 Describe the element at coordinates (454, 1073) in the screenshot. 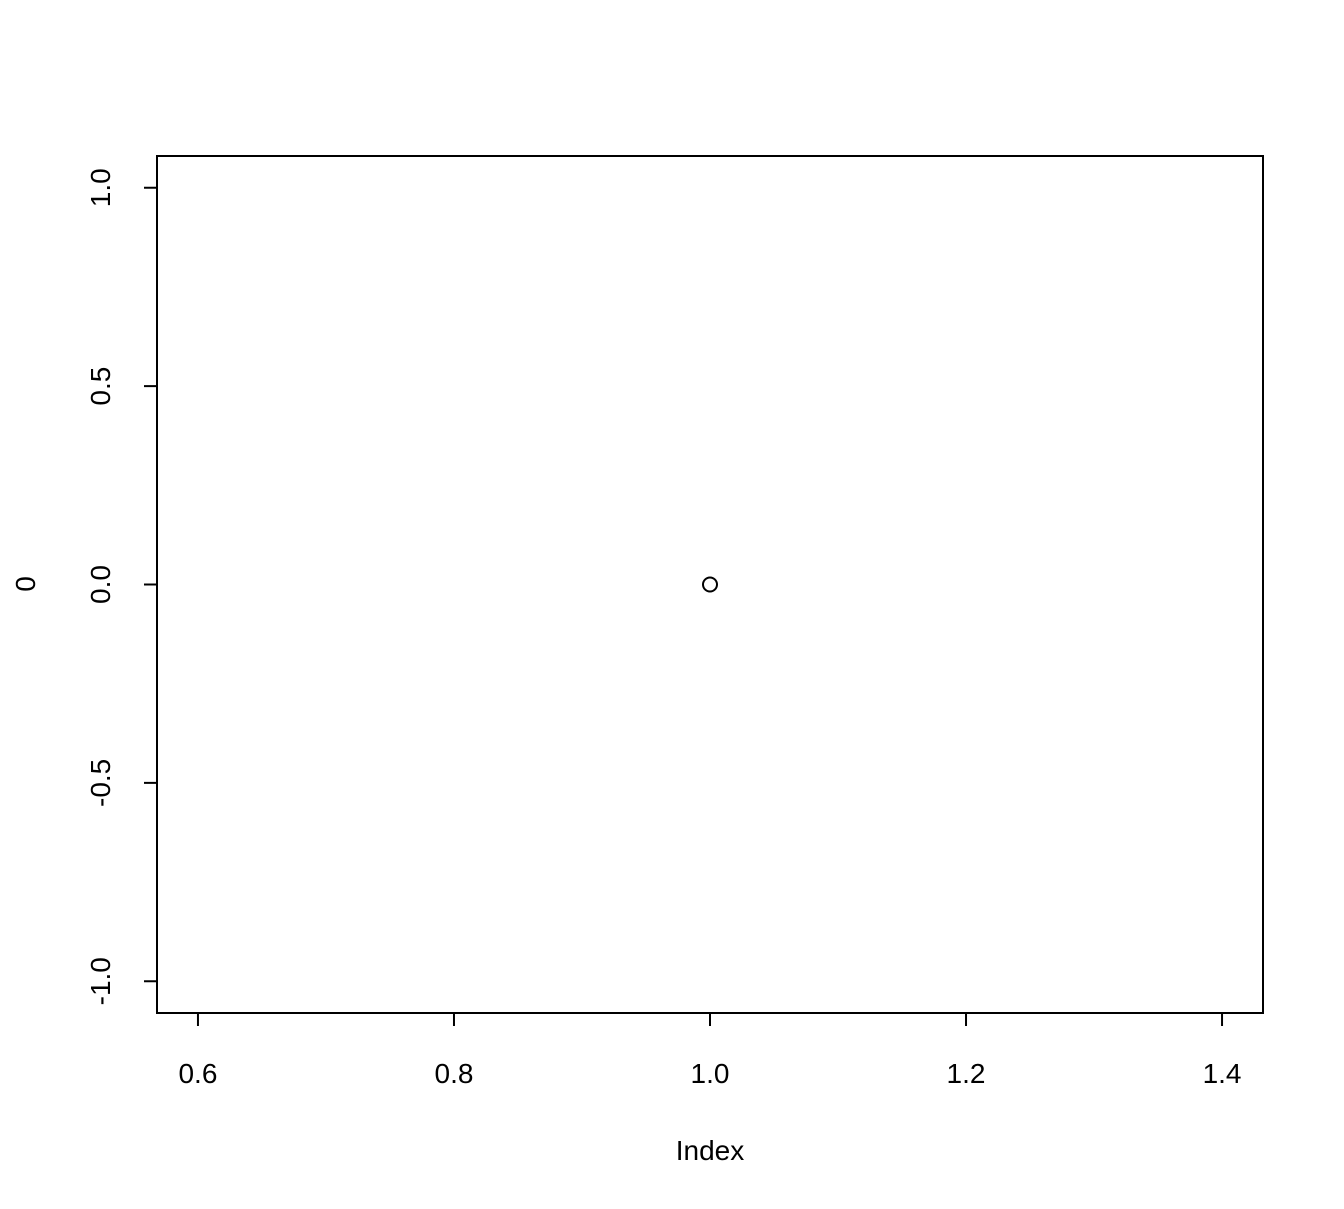

I see `x-tick-label: 0.8` at that location.